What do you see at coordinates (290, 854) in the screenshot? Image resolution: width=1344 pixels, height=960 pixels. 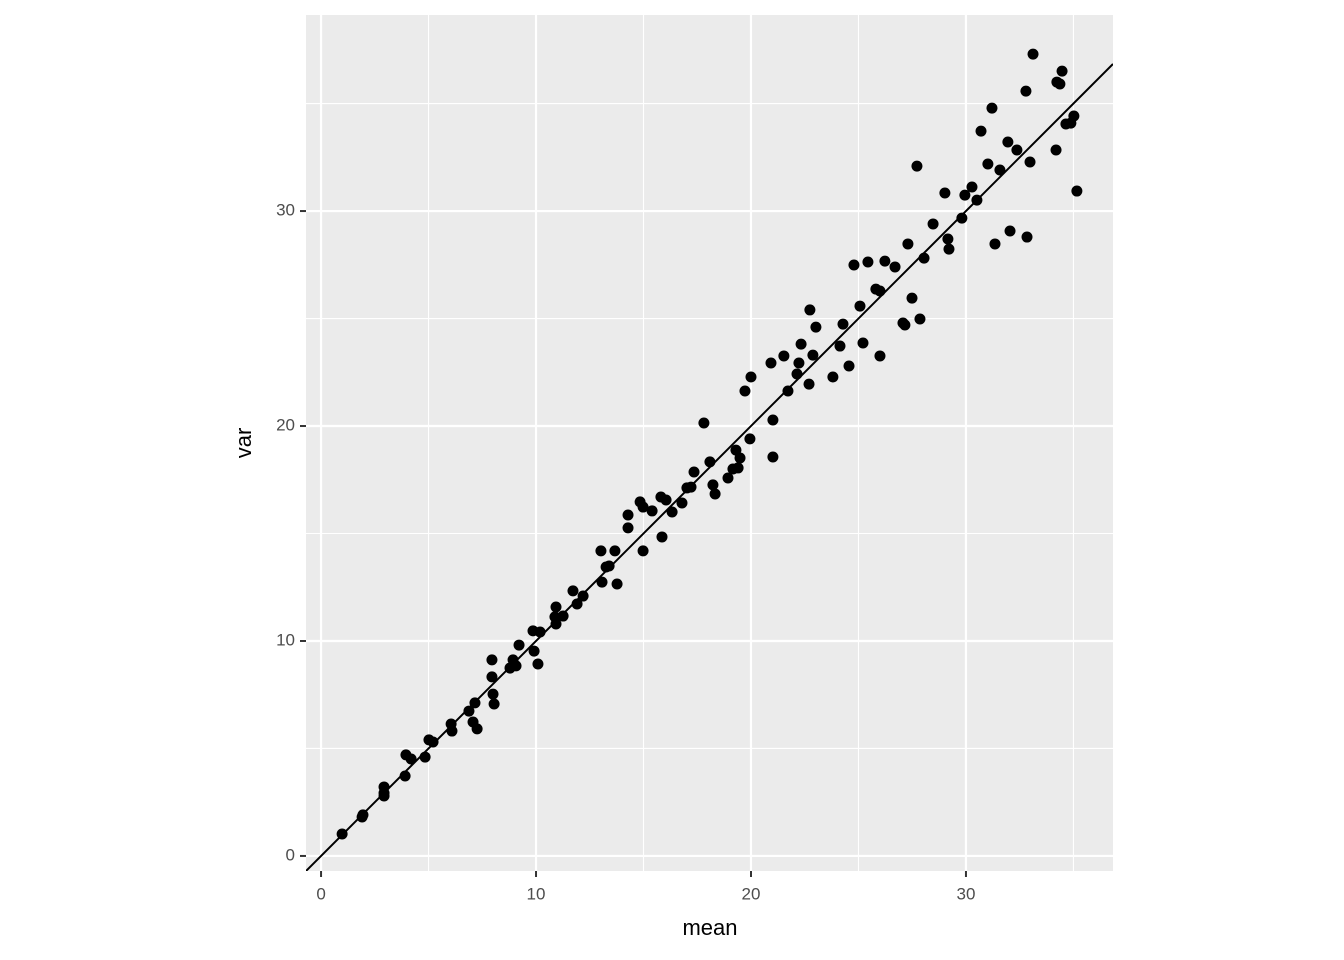 I see `y-tick-label: 0` at bounding box center [290, 854].